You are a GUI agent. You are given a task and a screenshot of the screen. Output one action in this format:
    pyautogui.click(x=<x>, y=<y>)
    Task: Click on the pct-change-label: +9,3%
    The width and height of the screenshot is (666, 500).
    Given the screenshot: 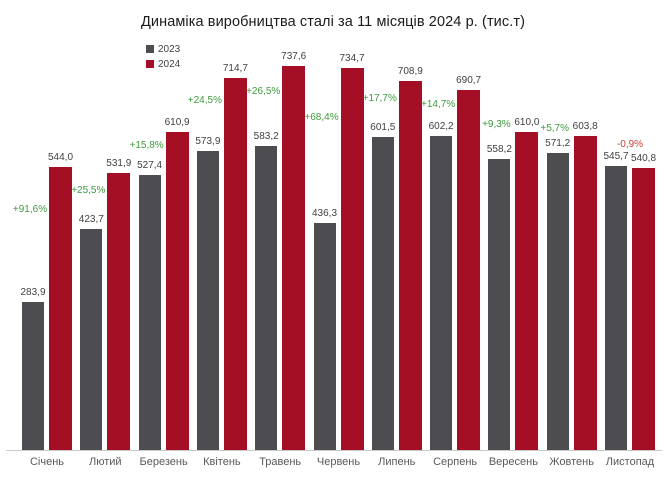 What is the action you would take?
    pyautogui.click(x=496, y=124)
    